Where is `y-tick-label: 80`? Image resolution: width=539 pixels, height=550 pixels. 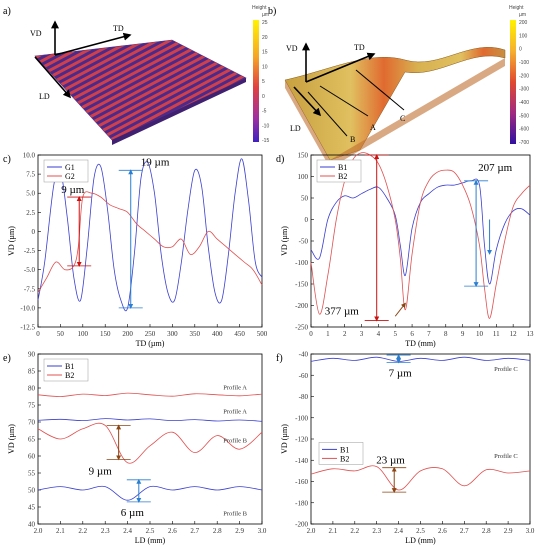 y-tick-label: 80 is located at coordinates (32, 389).